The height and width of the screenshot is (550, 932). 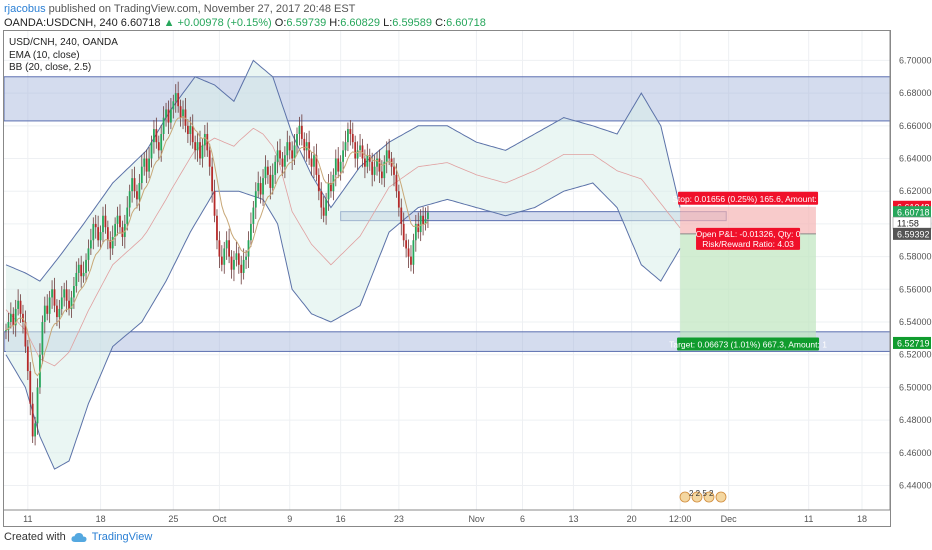 What do you see at coordinates (915, 257) in the screenshot?
I see `y-tick-label: 6.58000` at bounding box center [915, 257].